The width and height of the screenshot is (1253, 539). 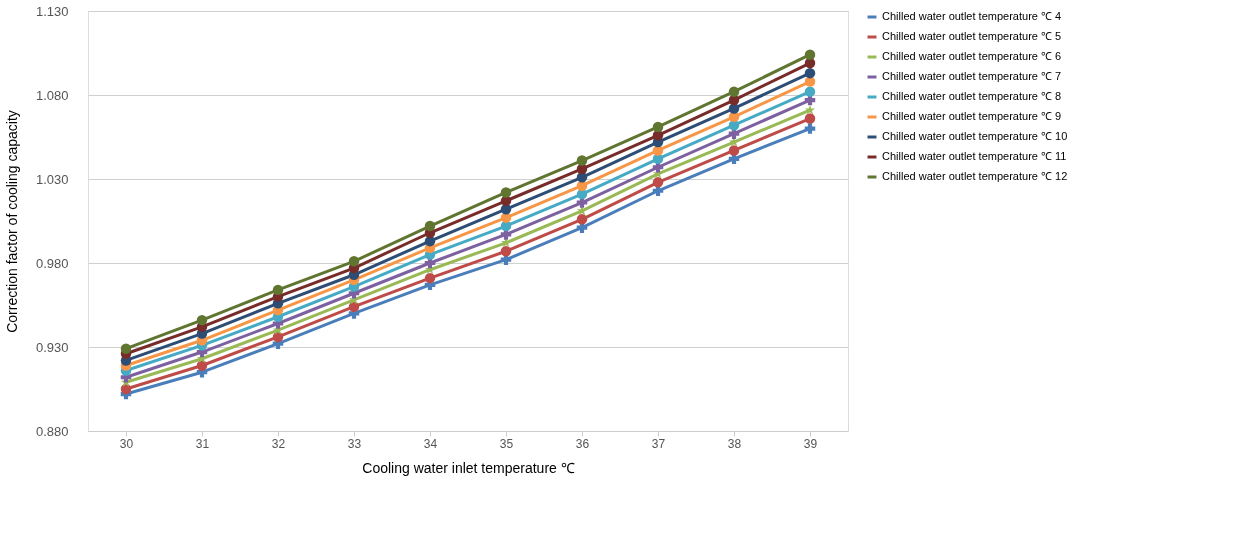 What do you see at coordinates (975, 176) in the screenshot?
I see `legend-label: Chilled water outlet temperature ℃ 12` at bounding box center [975, 176].